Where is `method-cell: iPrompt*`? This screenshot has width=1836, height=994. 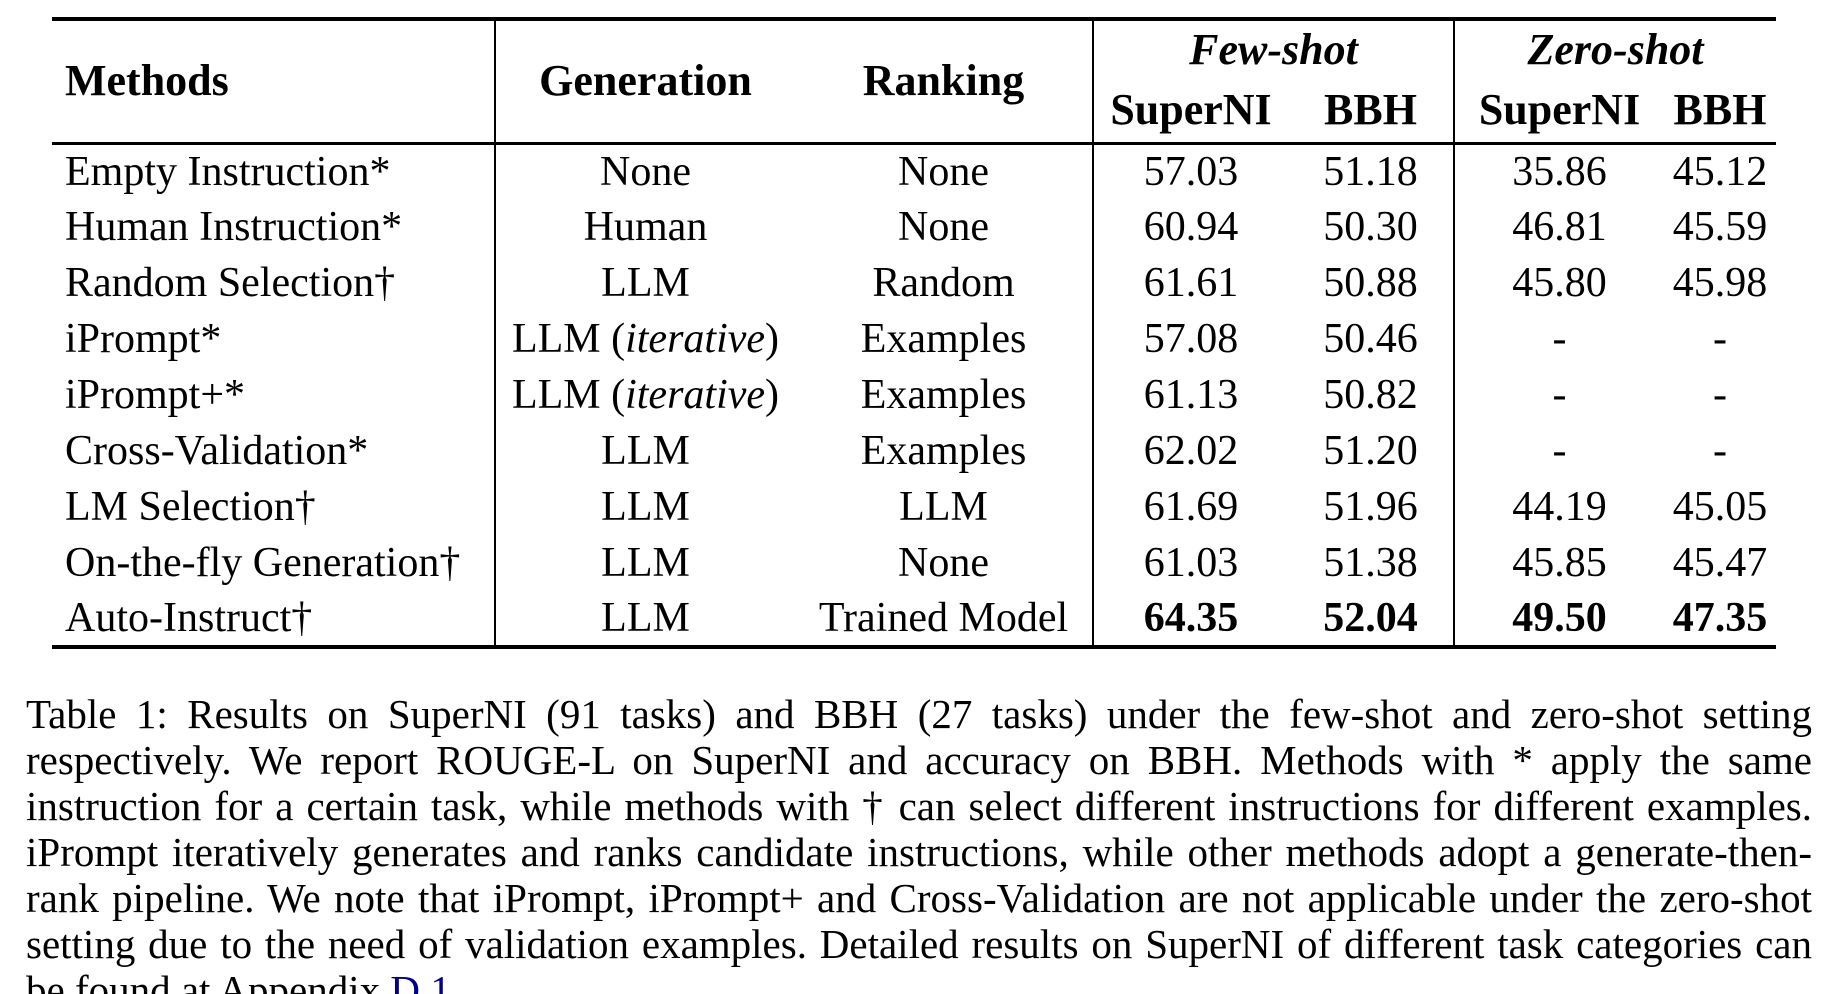 method-cell: iPrompt* is located at coordinates (274, 339).